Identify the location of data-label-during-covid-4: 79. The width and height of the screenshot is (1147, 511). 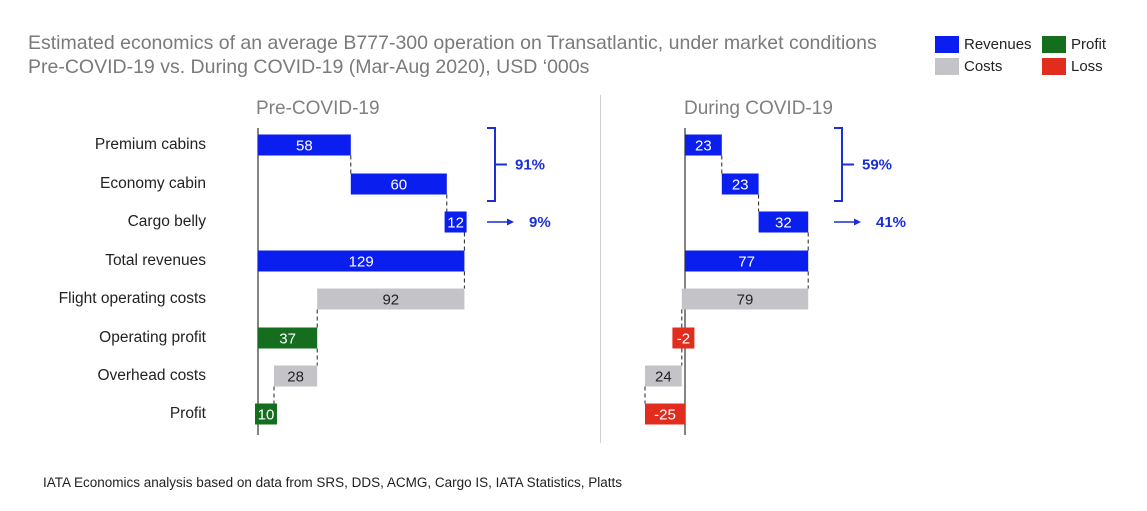
(745, 300).